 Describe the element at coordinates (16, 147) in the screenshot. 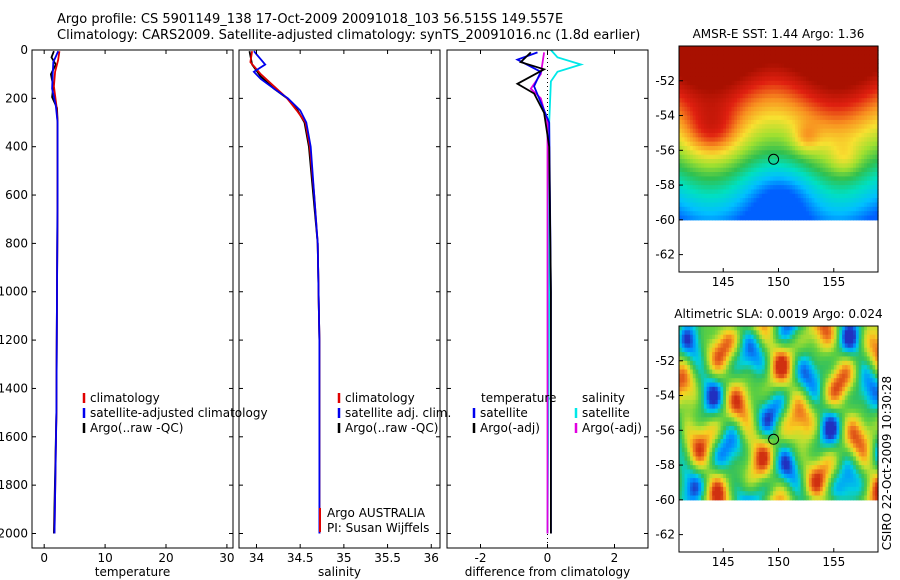

I see `depth-tick-label: 400` at that location.